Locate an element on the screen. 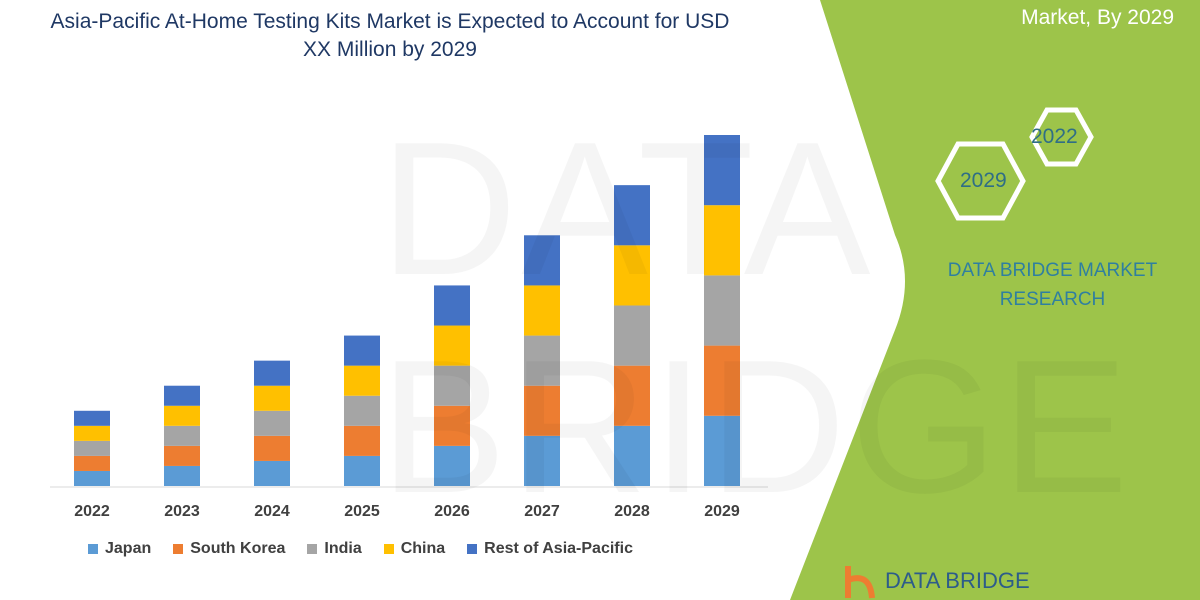 This screenshot has width=1200, height=600. bar-segment-2022-south-korea is located at coordinates (92, 463).